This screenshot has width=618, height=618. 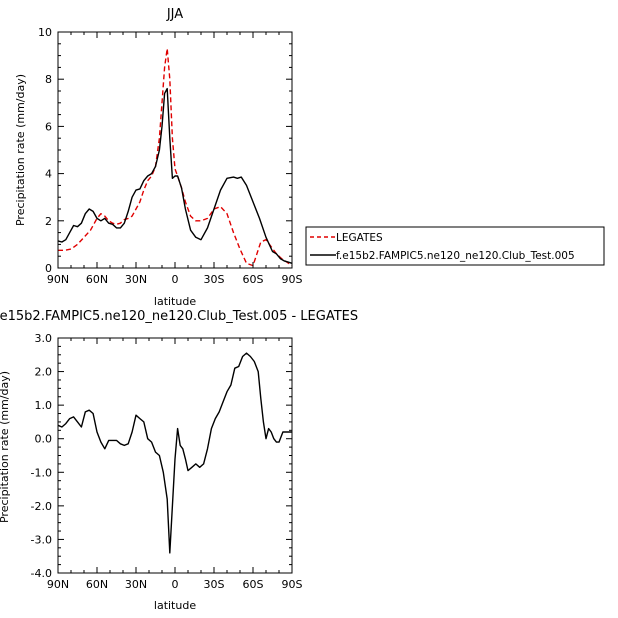 I want to click on y-tick-label: 1.0, so click(x=44, y=405).